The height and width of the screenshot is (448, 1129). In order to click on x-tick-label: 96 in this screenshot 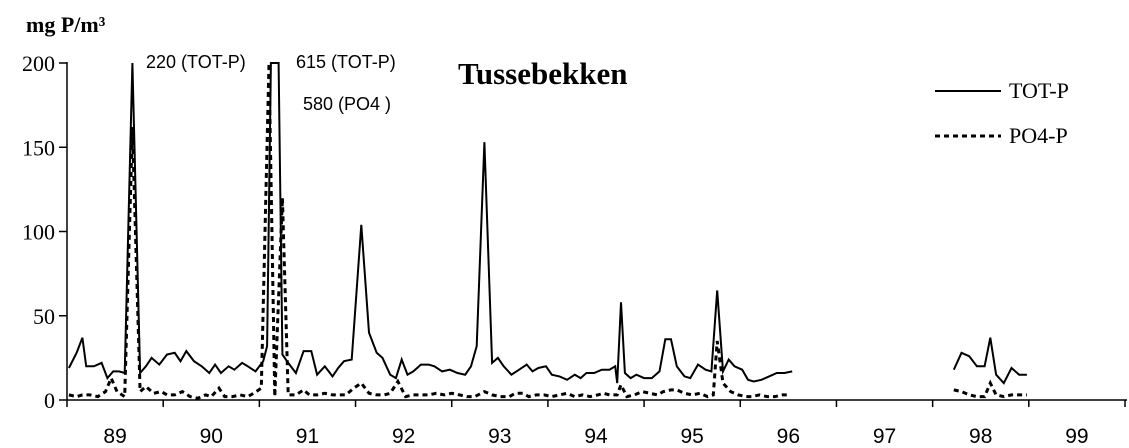, I will do `click(788, 436)`.